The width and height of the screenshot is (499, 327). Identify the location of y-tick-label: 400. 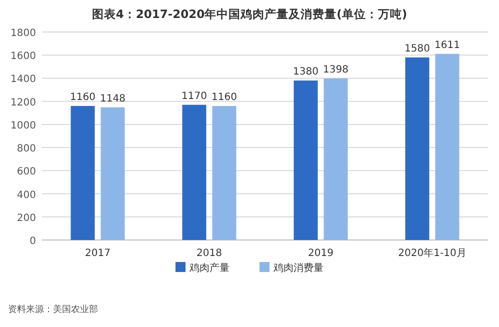
(26, 195).